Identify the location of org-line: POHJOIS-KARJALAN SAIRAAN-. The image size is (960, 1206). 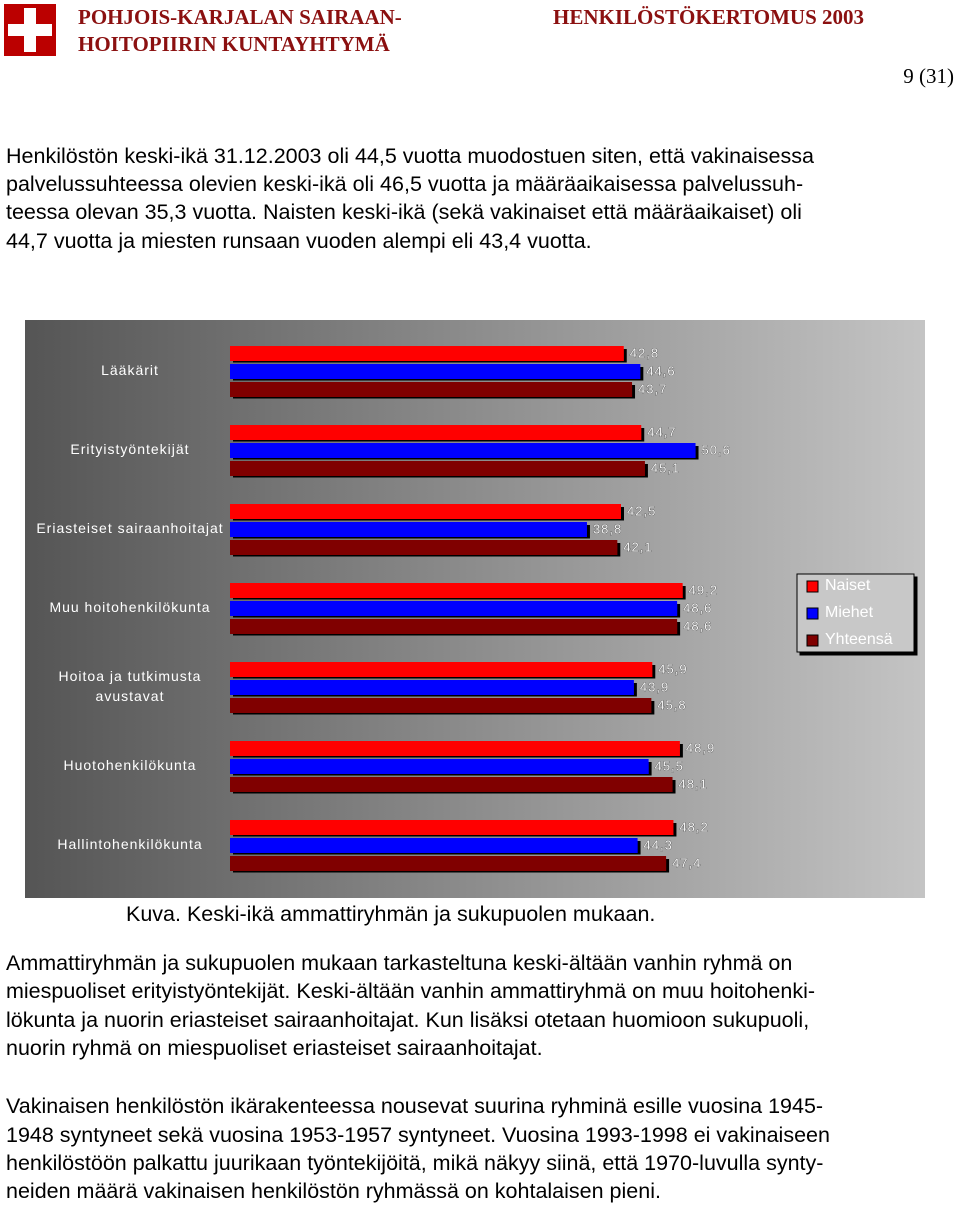
(240, 17).